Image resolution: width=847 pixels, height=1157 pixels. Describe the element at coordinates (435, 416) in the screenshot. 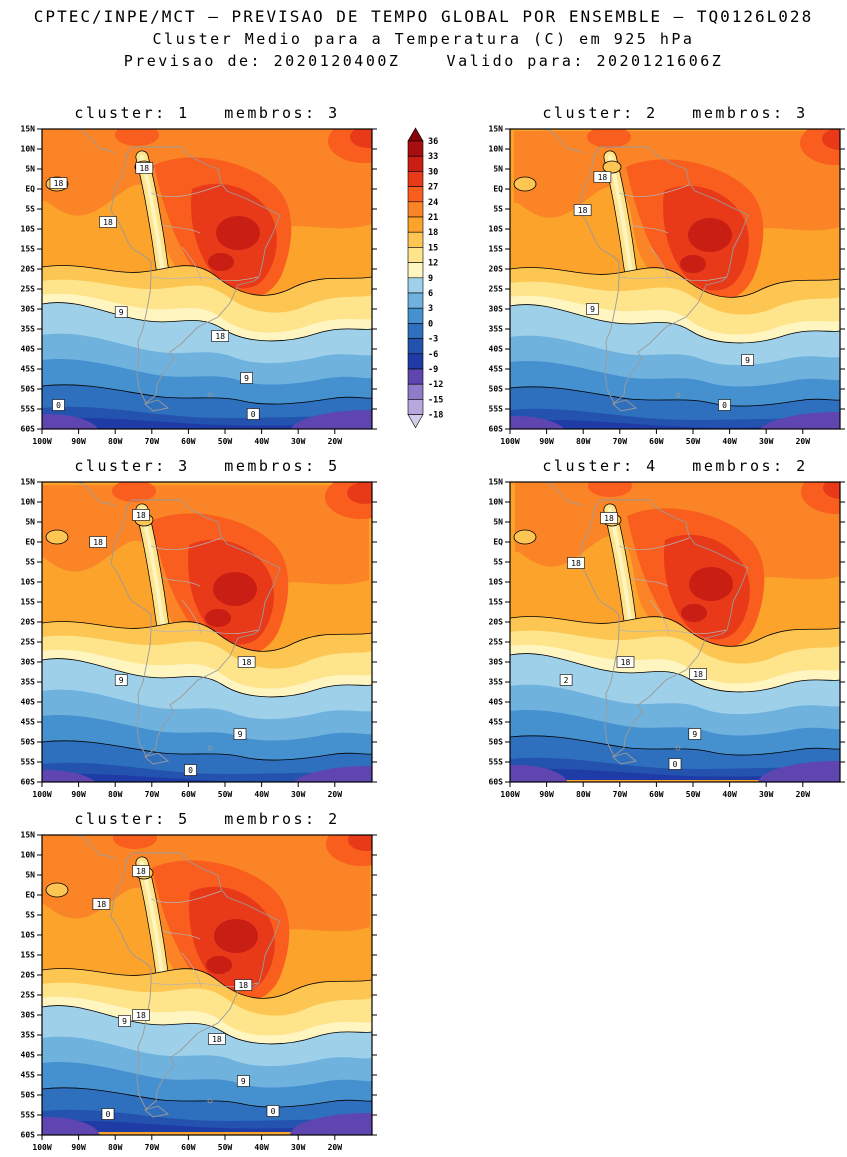

I see `svg-text: -18` at that location.